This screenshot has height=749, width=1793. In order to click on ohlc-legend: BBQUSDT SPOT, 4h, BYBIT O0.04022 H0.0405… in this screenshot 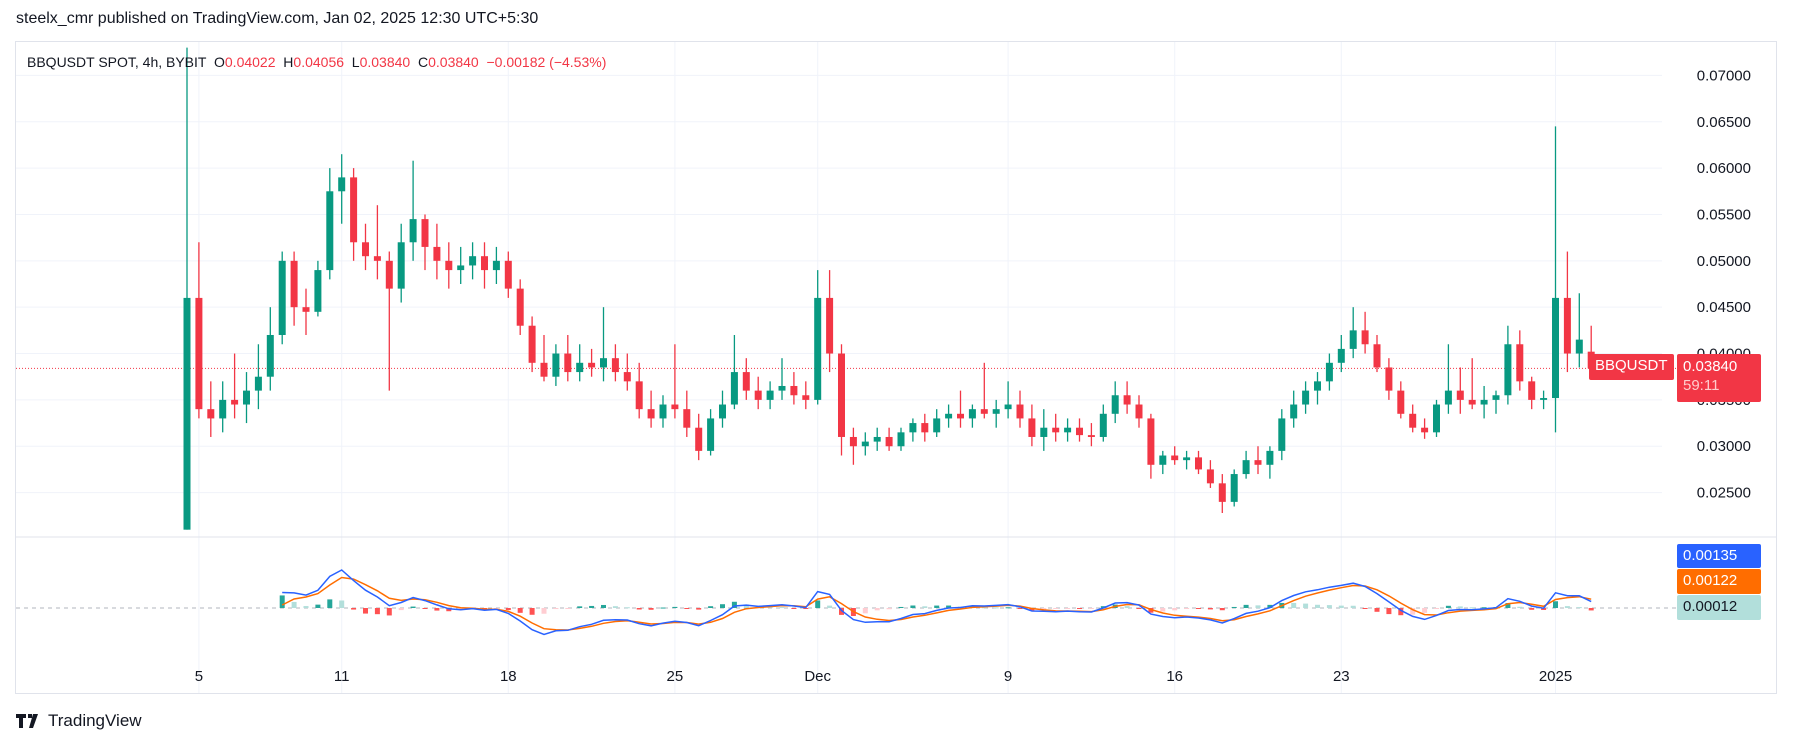, I will do `click(316, 62)`.